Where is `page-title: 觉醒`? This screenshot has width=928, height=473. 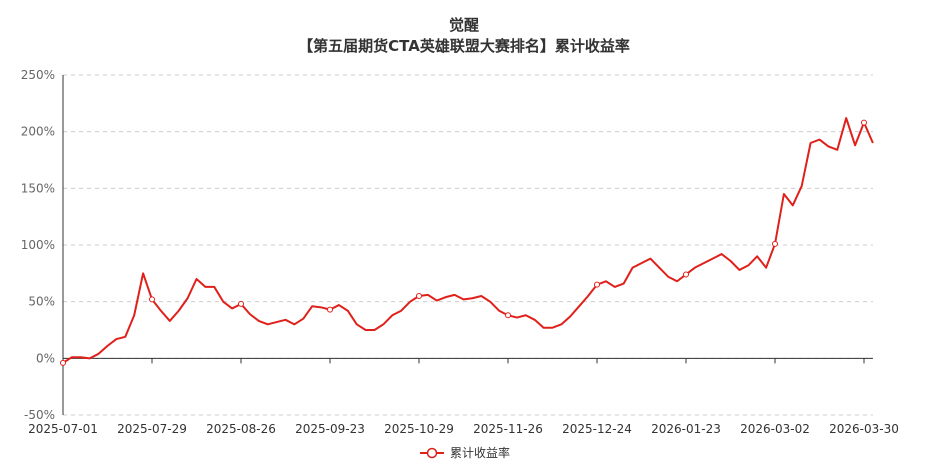
page-title: 觉醒 is located at coordinates (464, 25).